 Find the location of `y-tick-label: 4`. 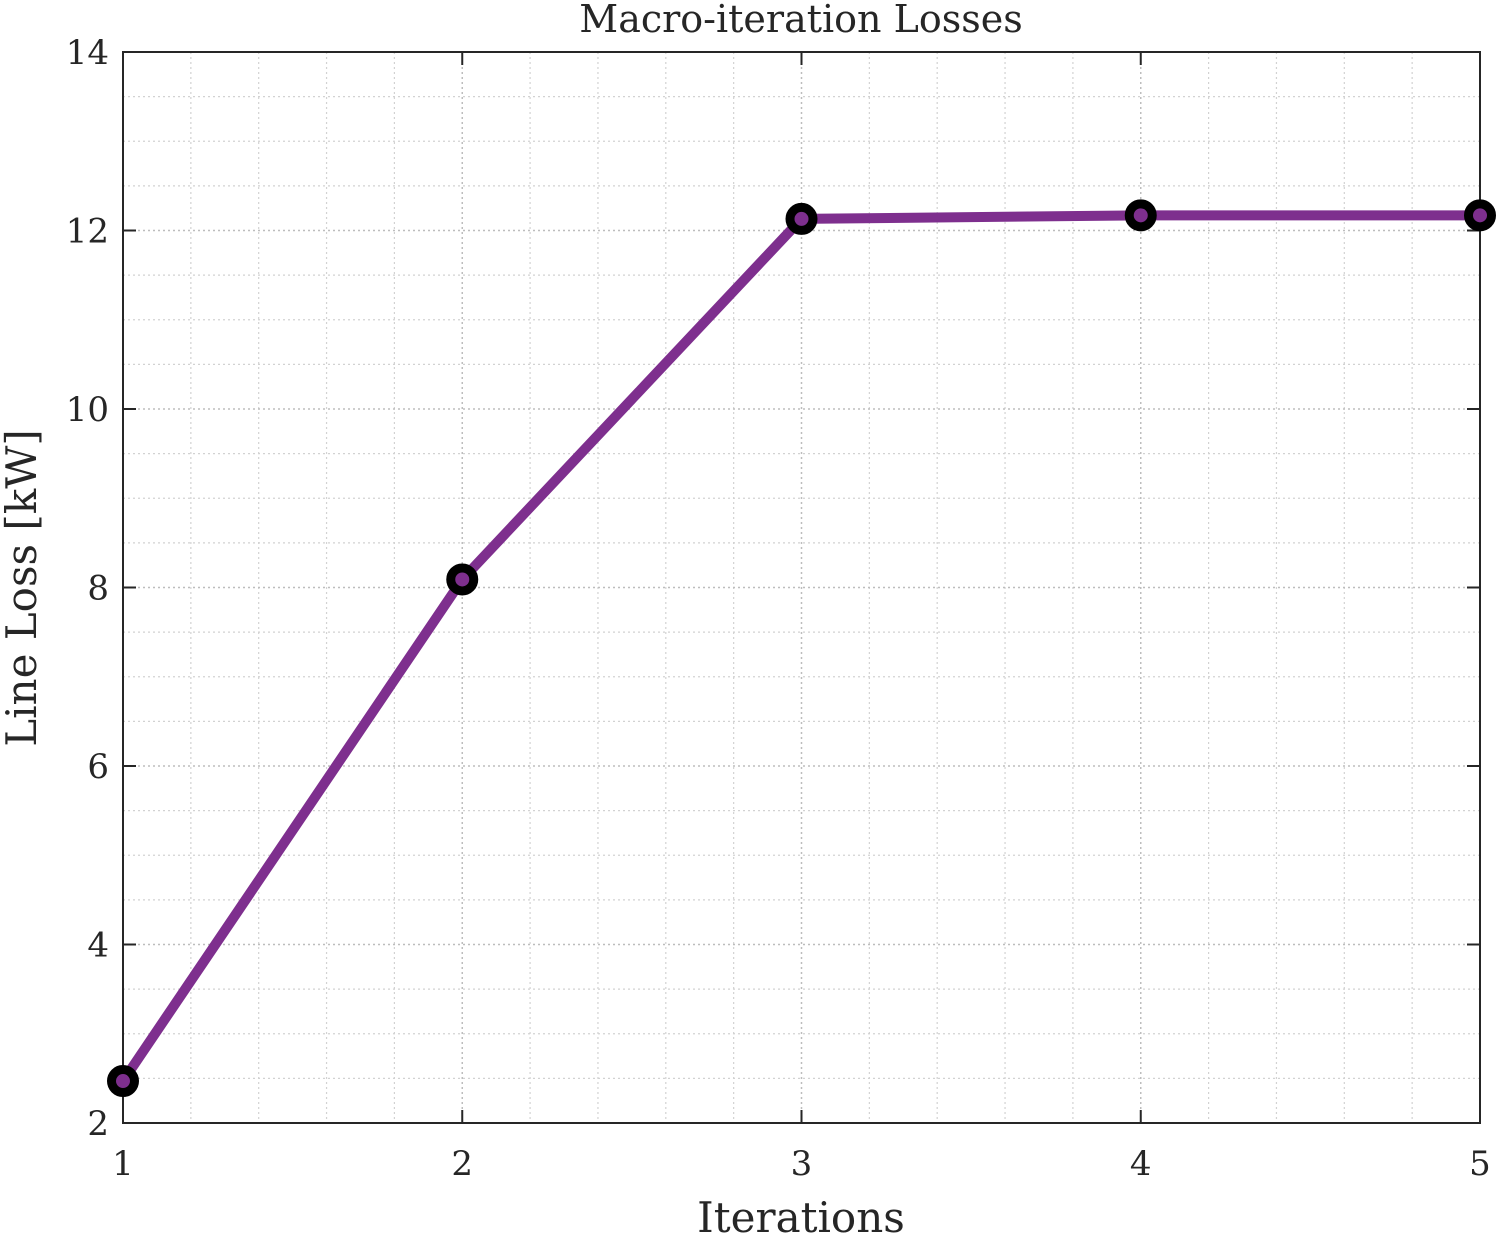

y-tick-label: 4 is located at coordinates (98, 946).